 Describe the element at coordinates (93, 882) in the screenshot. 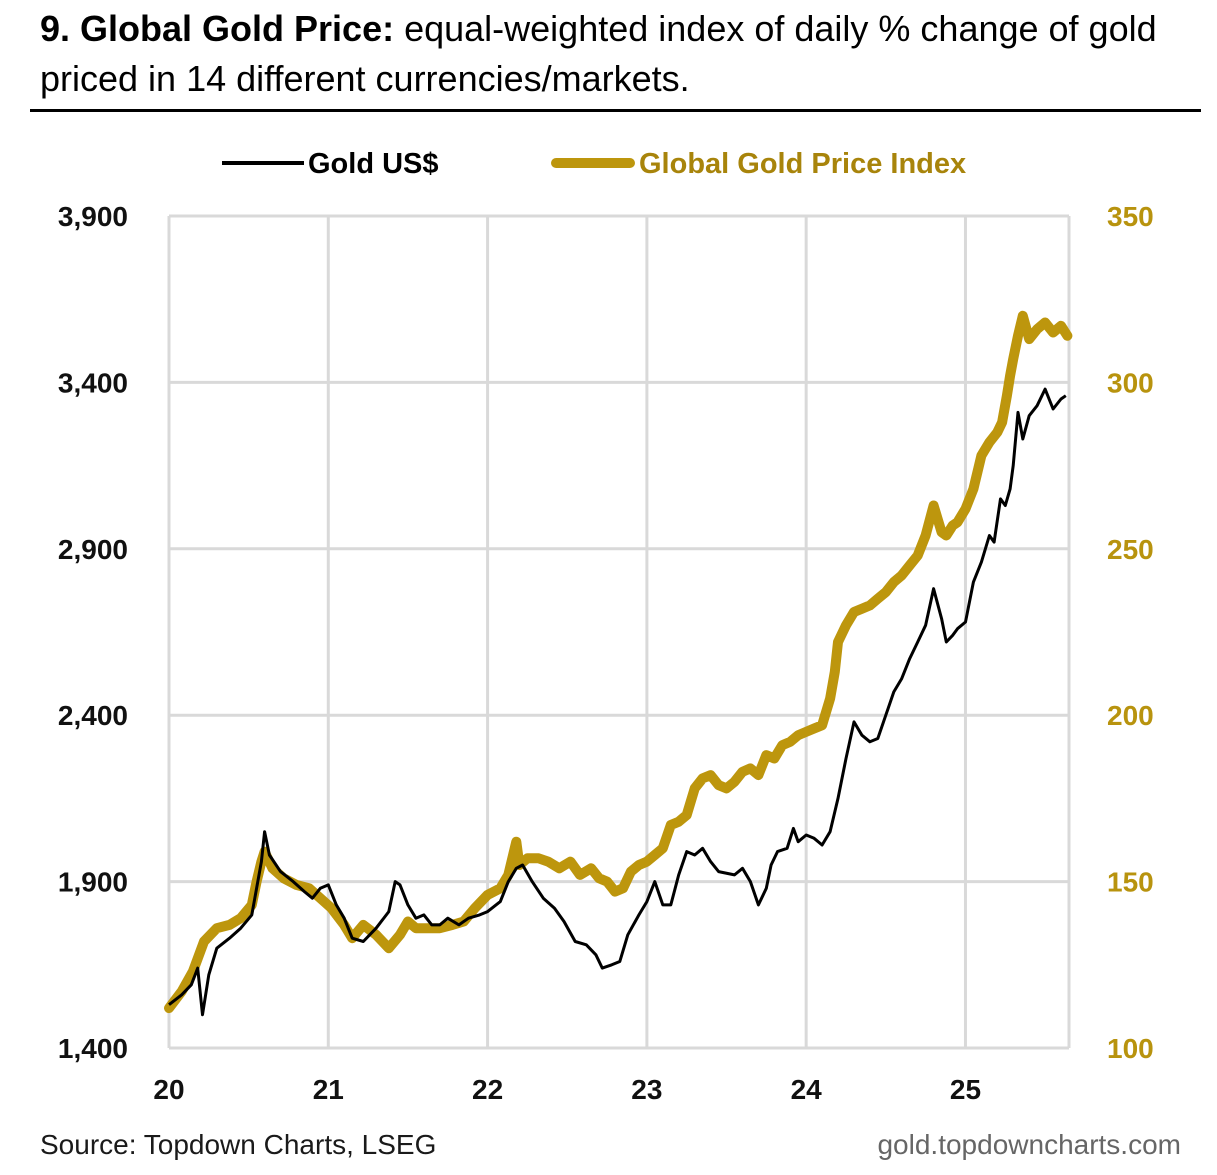

I see `left-tick-label-1: 1,900` at that location.